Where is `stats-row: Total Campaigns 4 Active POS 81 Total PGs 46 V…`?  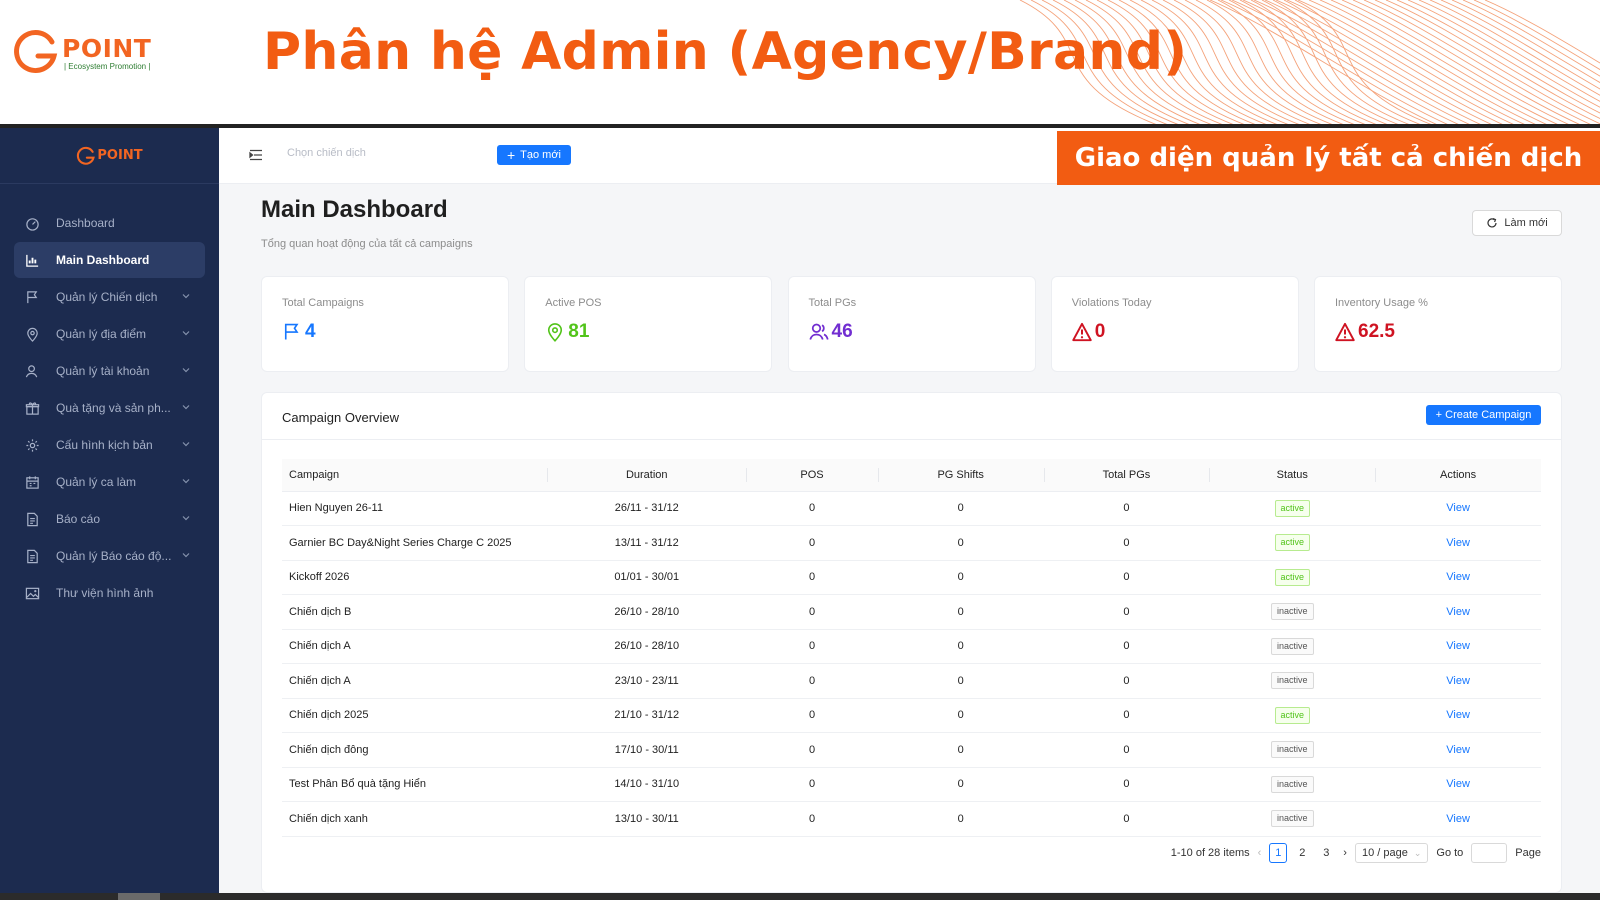
stats-row: Total Campaigns 4 Active POS 81 Total PGs 46 V… is located at coordinates (911, 324).